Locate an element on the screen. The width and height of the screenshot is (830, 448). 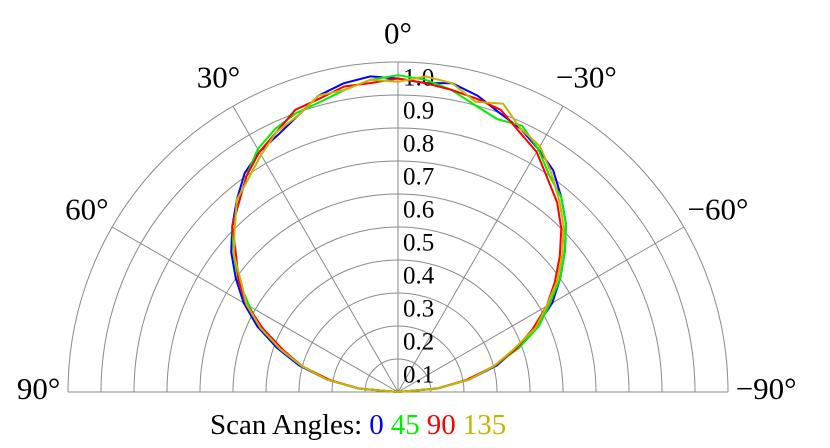
r-tick-label: 0.5 is located at coordinates (418, 243).